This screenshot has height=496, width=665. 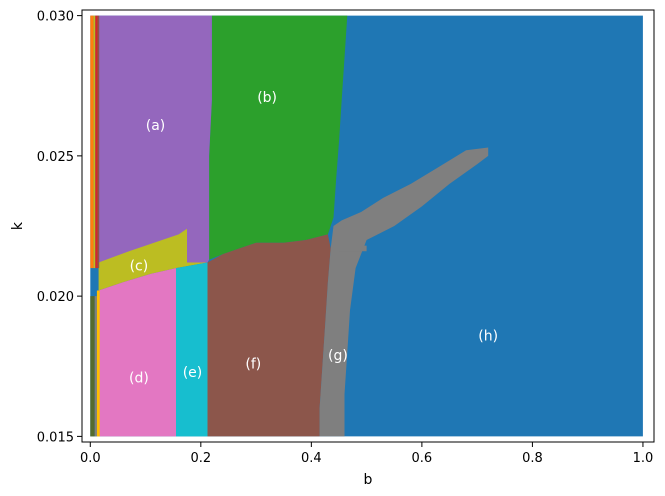 What do you see at coordinates (353, 248) in the screenshot?
I see `region-g2` at bounding box center [353, 248].